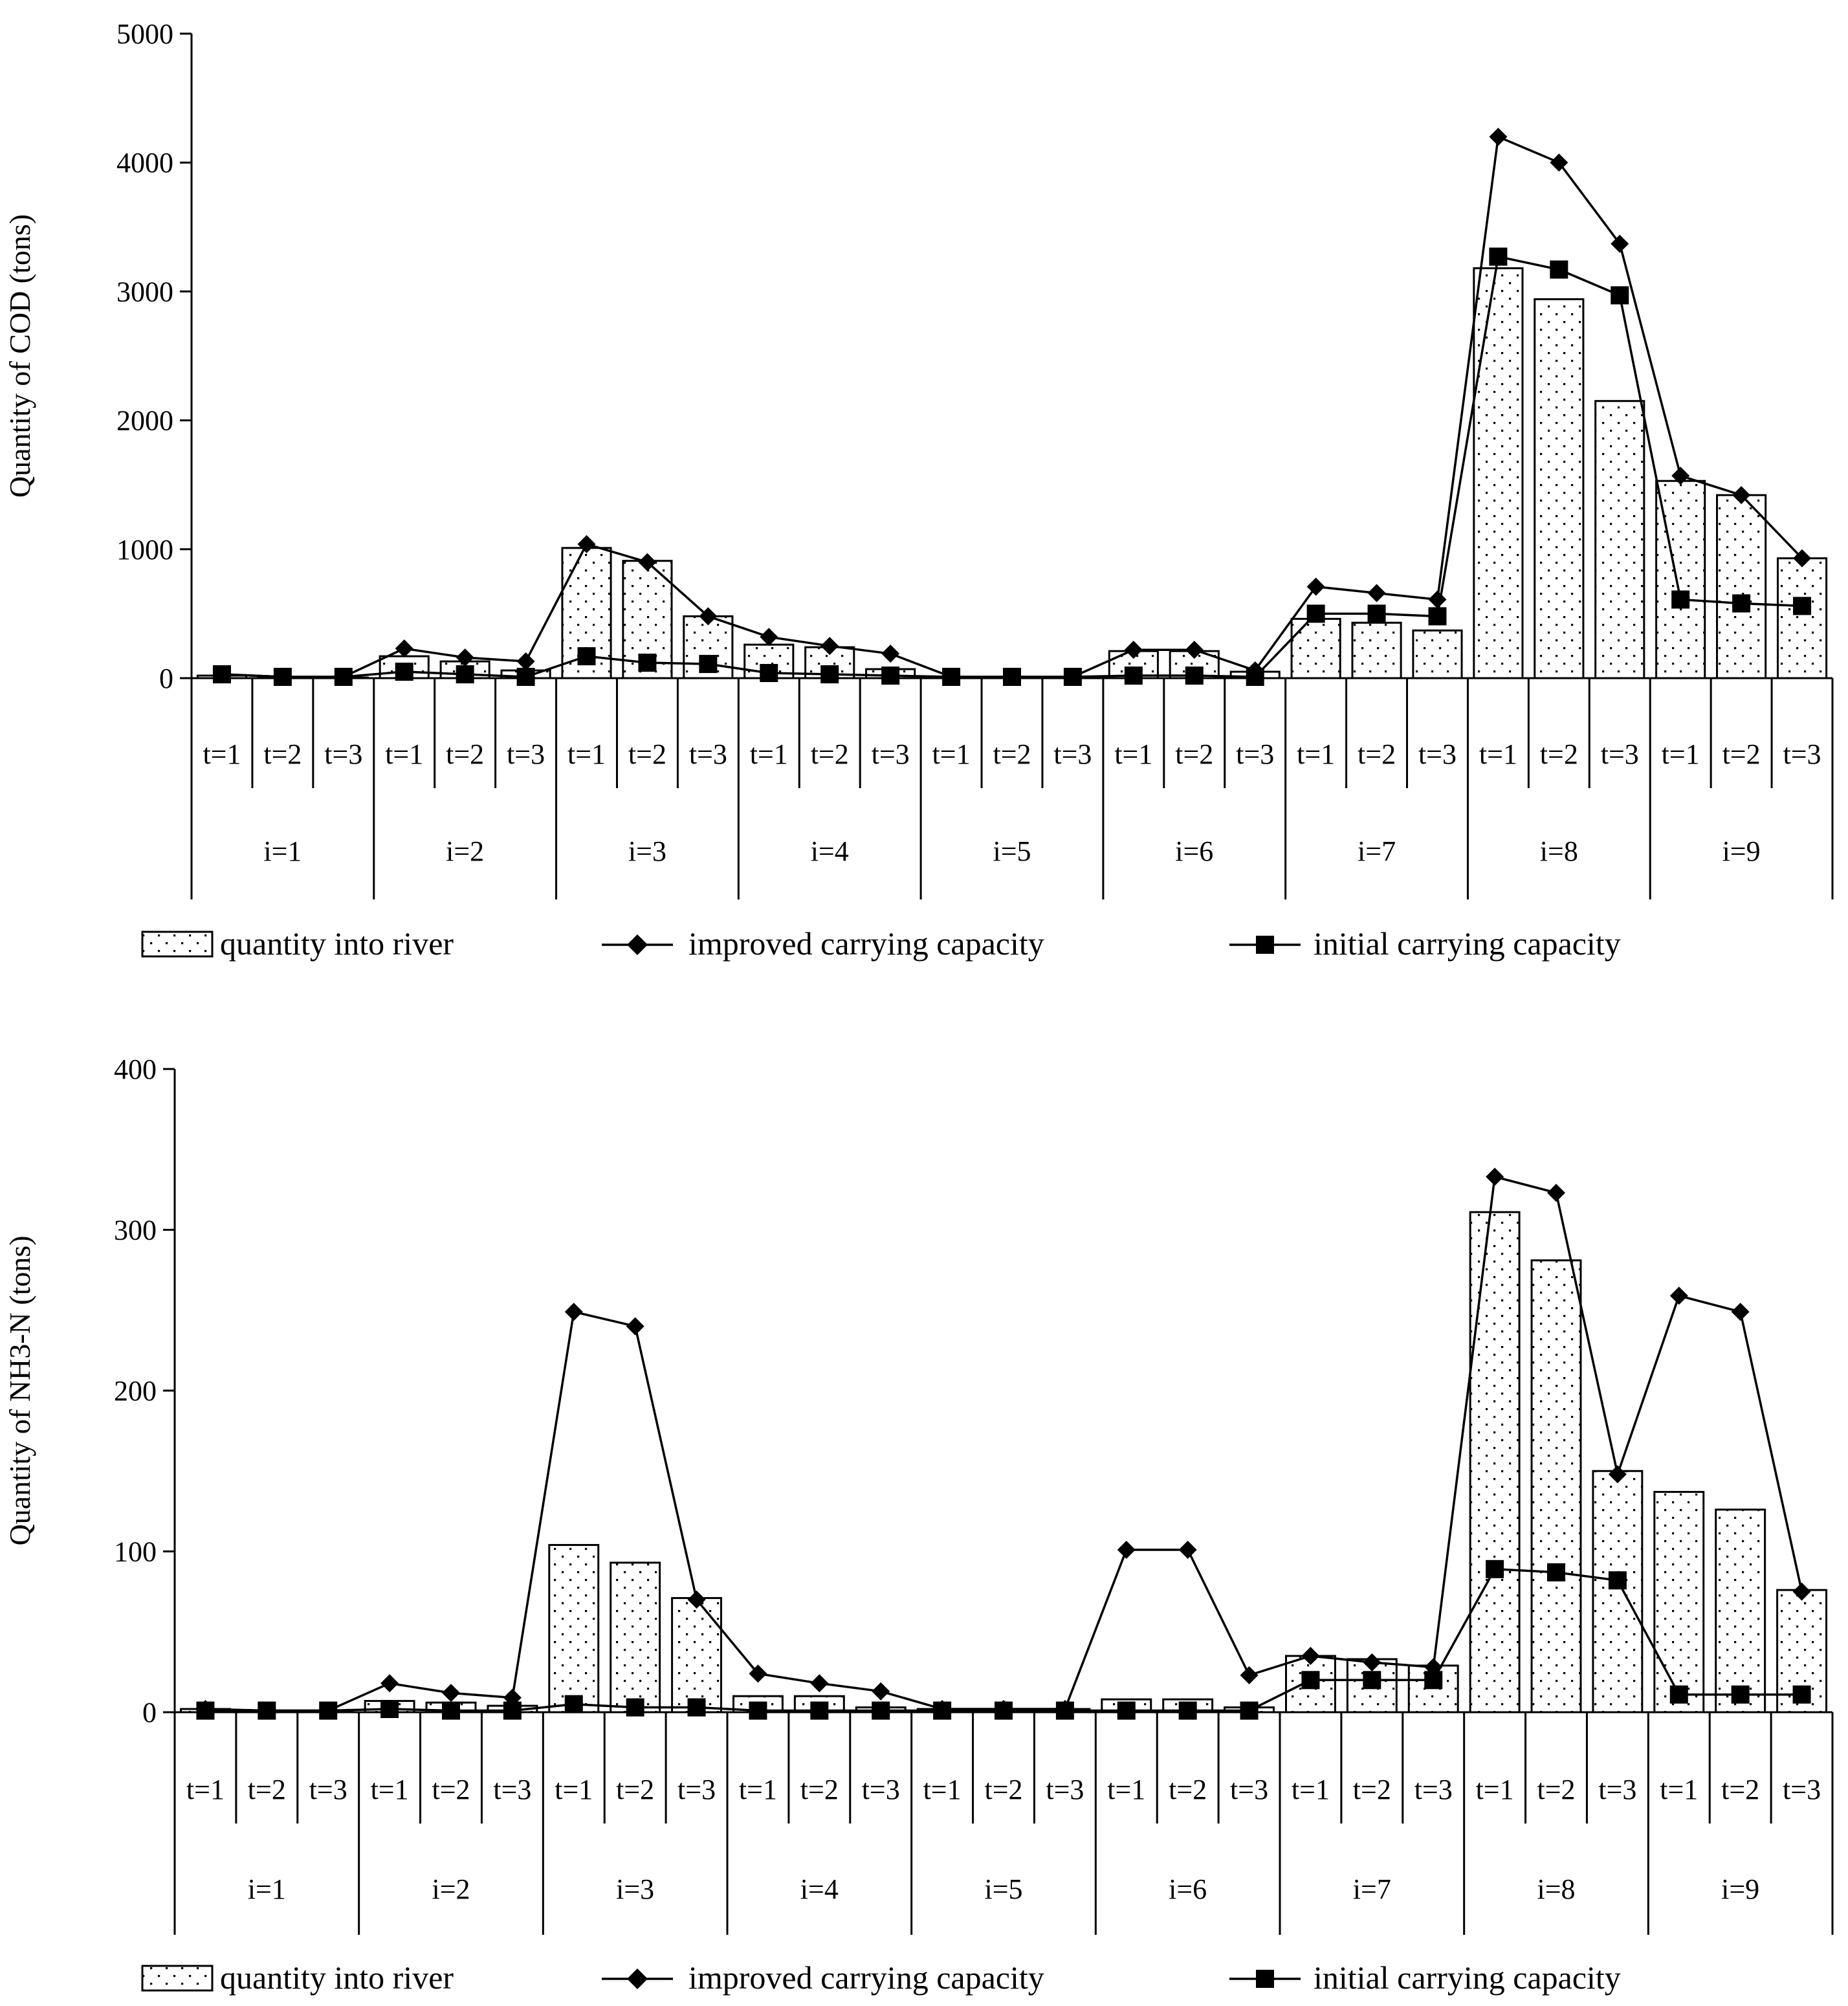  What do you see at coordinates (144, 550) in the screenshot?
I see `chart1-y-tick-label: 1000` at bounding box center [144, 550].